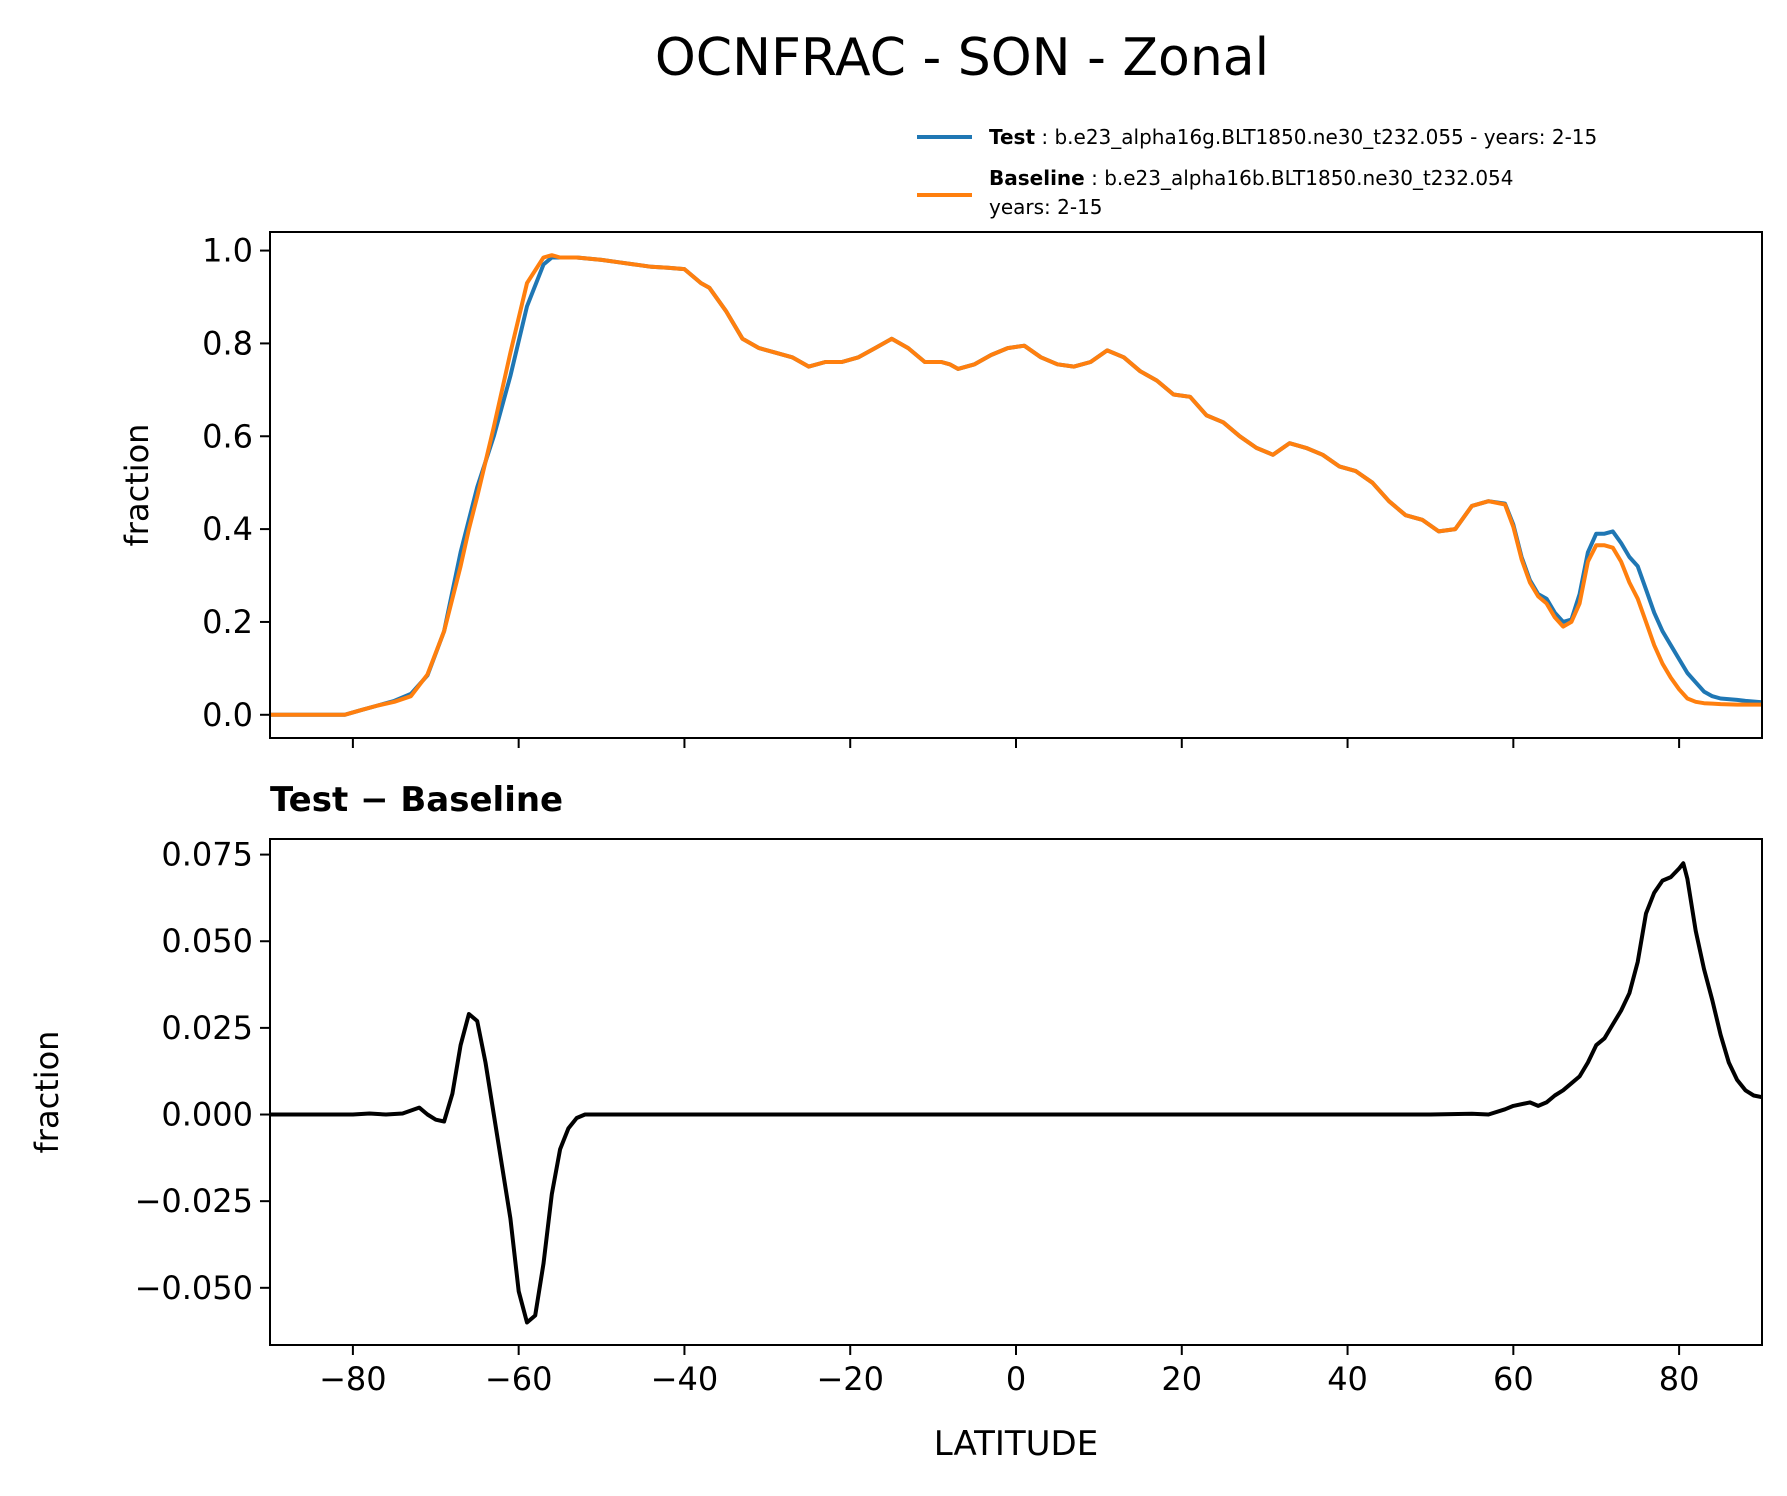  Describe the element at coordinates (1016, 1379) in the screenshot. I see `x-tick-label: 0` at that location.